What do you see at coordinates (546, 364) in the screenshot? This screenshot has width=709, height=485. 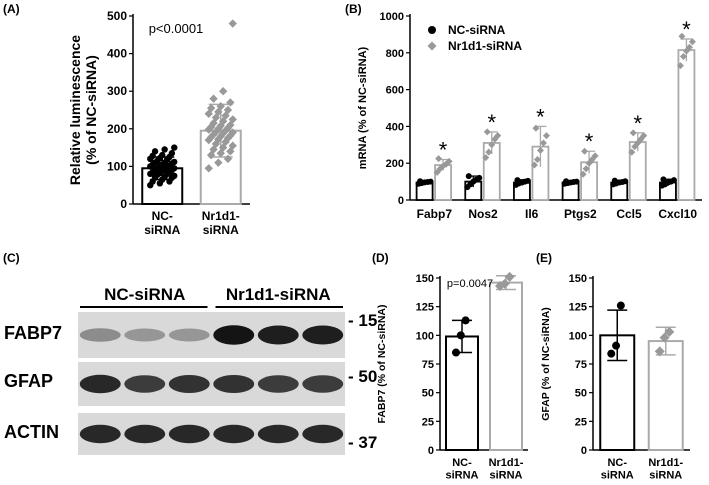 I see `y-axis-label: GFAP (% of NC-siRNA)` at bounding box center [546, 364].